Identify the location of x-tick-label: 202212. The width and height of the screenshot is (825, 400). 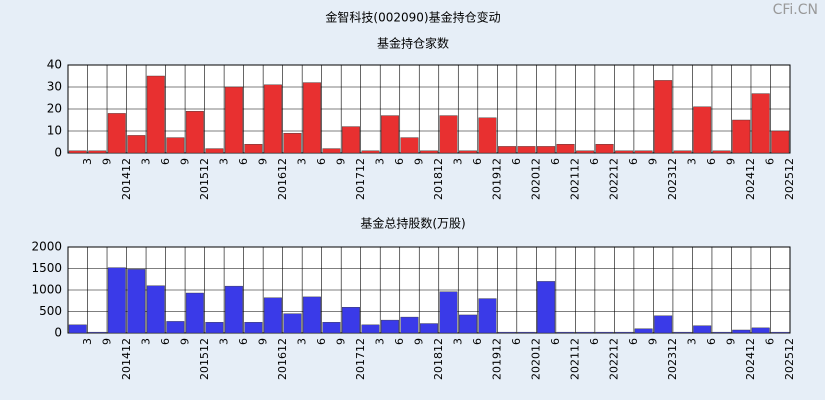
(614, 179).